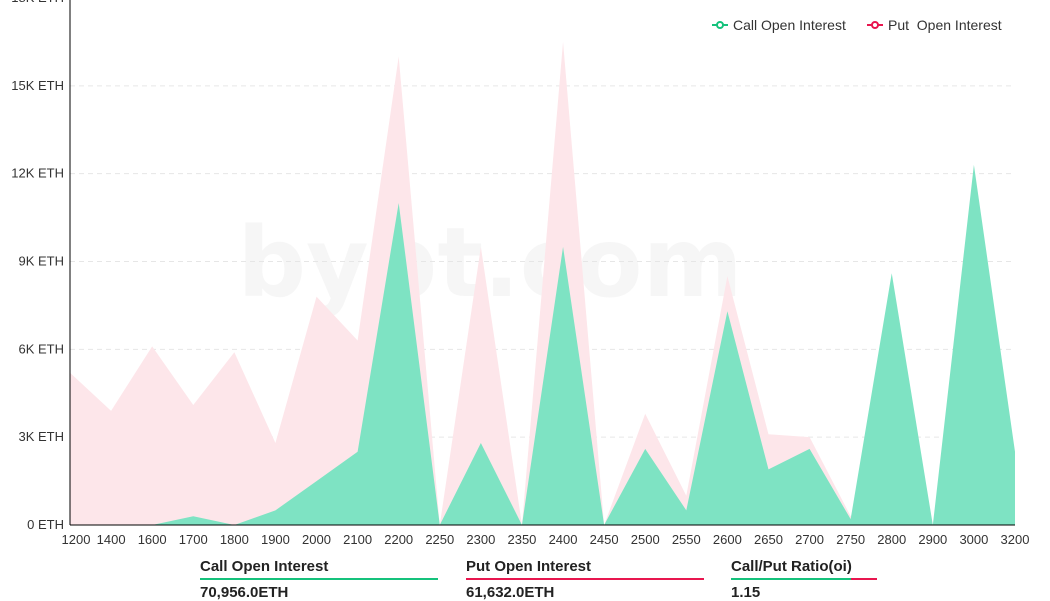 This screenshot has width=1050, height=601. What do you see at coordinates (875, 25) in the screenshot?
I see `put-legend-marker` at bounding box center [875, 25].